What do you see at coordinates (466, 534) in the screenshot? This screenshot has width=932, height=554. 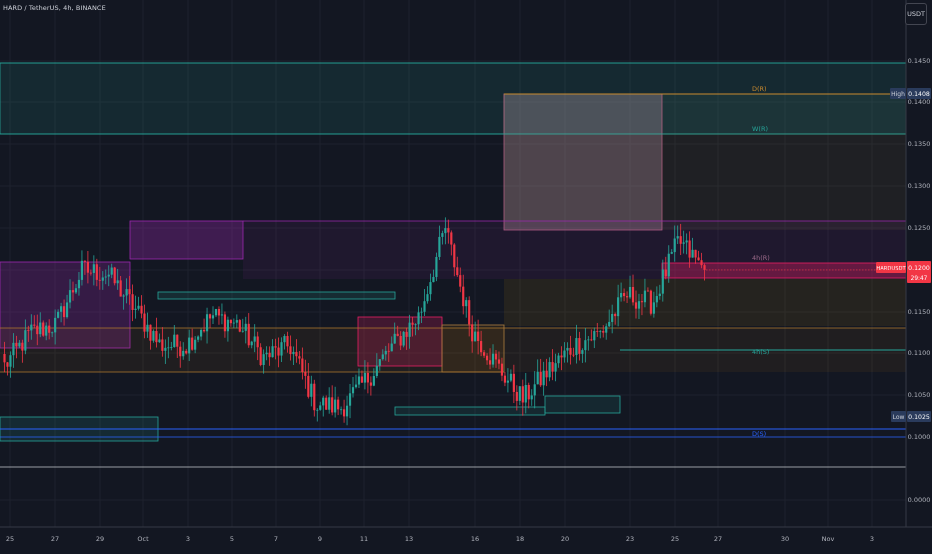 I see `time-axis: 25 27 29 Oct 3 5 7 9 11 13 16 18 20 23 25 27 30 Nov 3` at bounding box center [466, 534].